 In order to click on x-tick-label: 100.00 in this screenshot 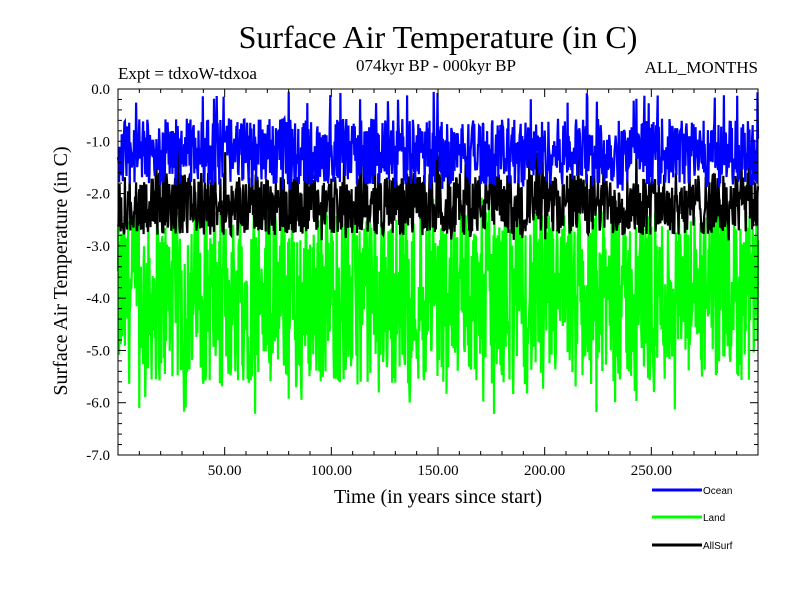, I will do `click(331, 471)`.